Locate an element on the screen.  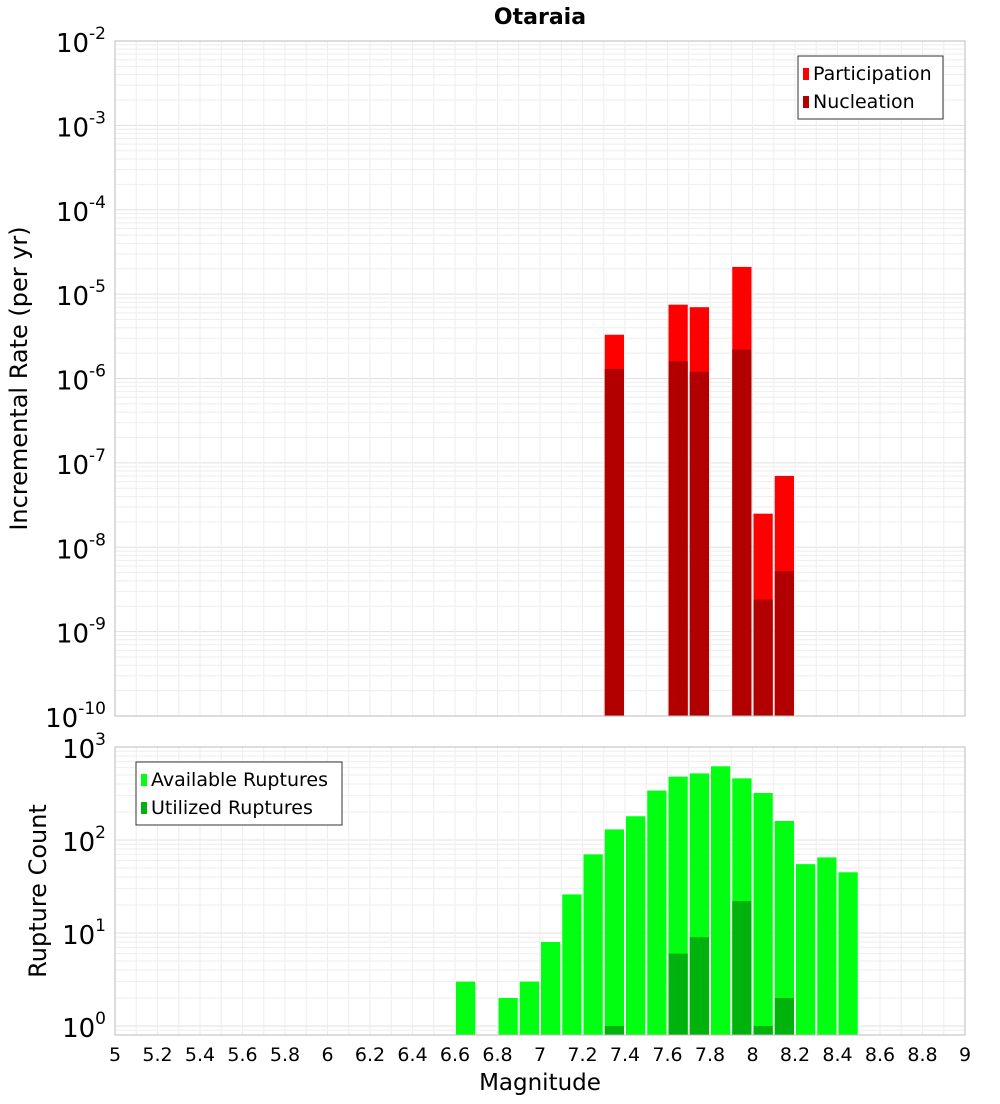
x-tick-label: 7.4 is located at coordinates (625, 1055).